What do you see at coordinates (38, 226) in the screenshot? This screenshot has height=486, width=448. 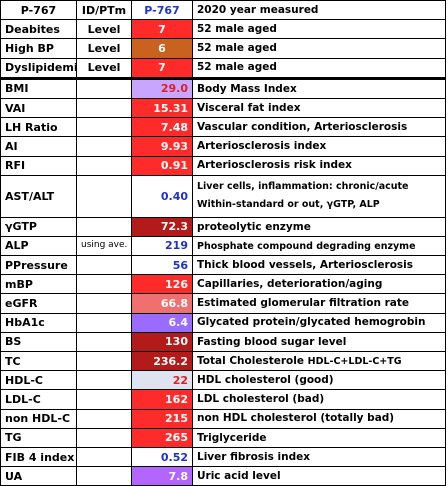 I see `metric-name: γGTP` at bounding box center [38, 226].